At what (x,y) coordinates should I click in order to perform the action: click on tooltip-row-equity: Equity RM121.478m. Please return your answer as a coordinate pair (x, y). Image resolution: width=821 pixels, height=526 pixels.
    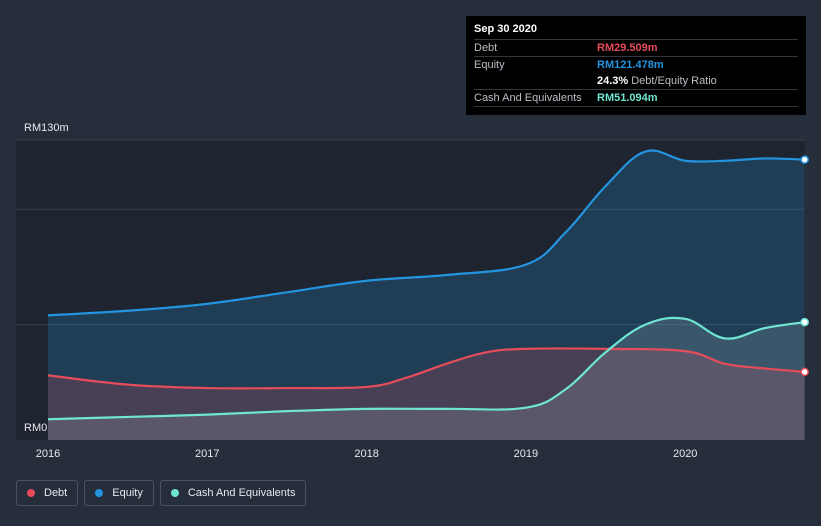
    Looking at the image, I should click on (636, 64).